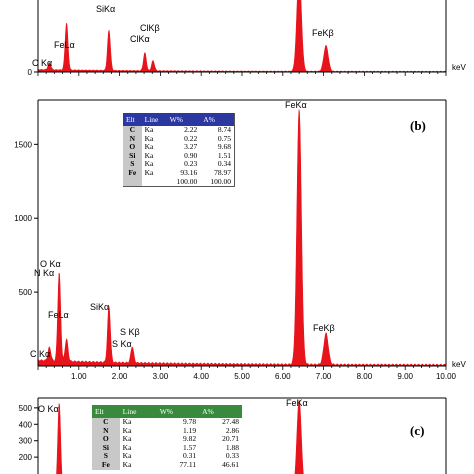 This screenshot has height=474, width=474. What do you see at coordinates (191, 164) in the screenshot?
I see `cell-wt: 0.23` at bounding box center [191, 164].